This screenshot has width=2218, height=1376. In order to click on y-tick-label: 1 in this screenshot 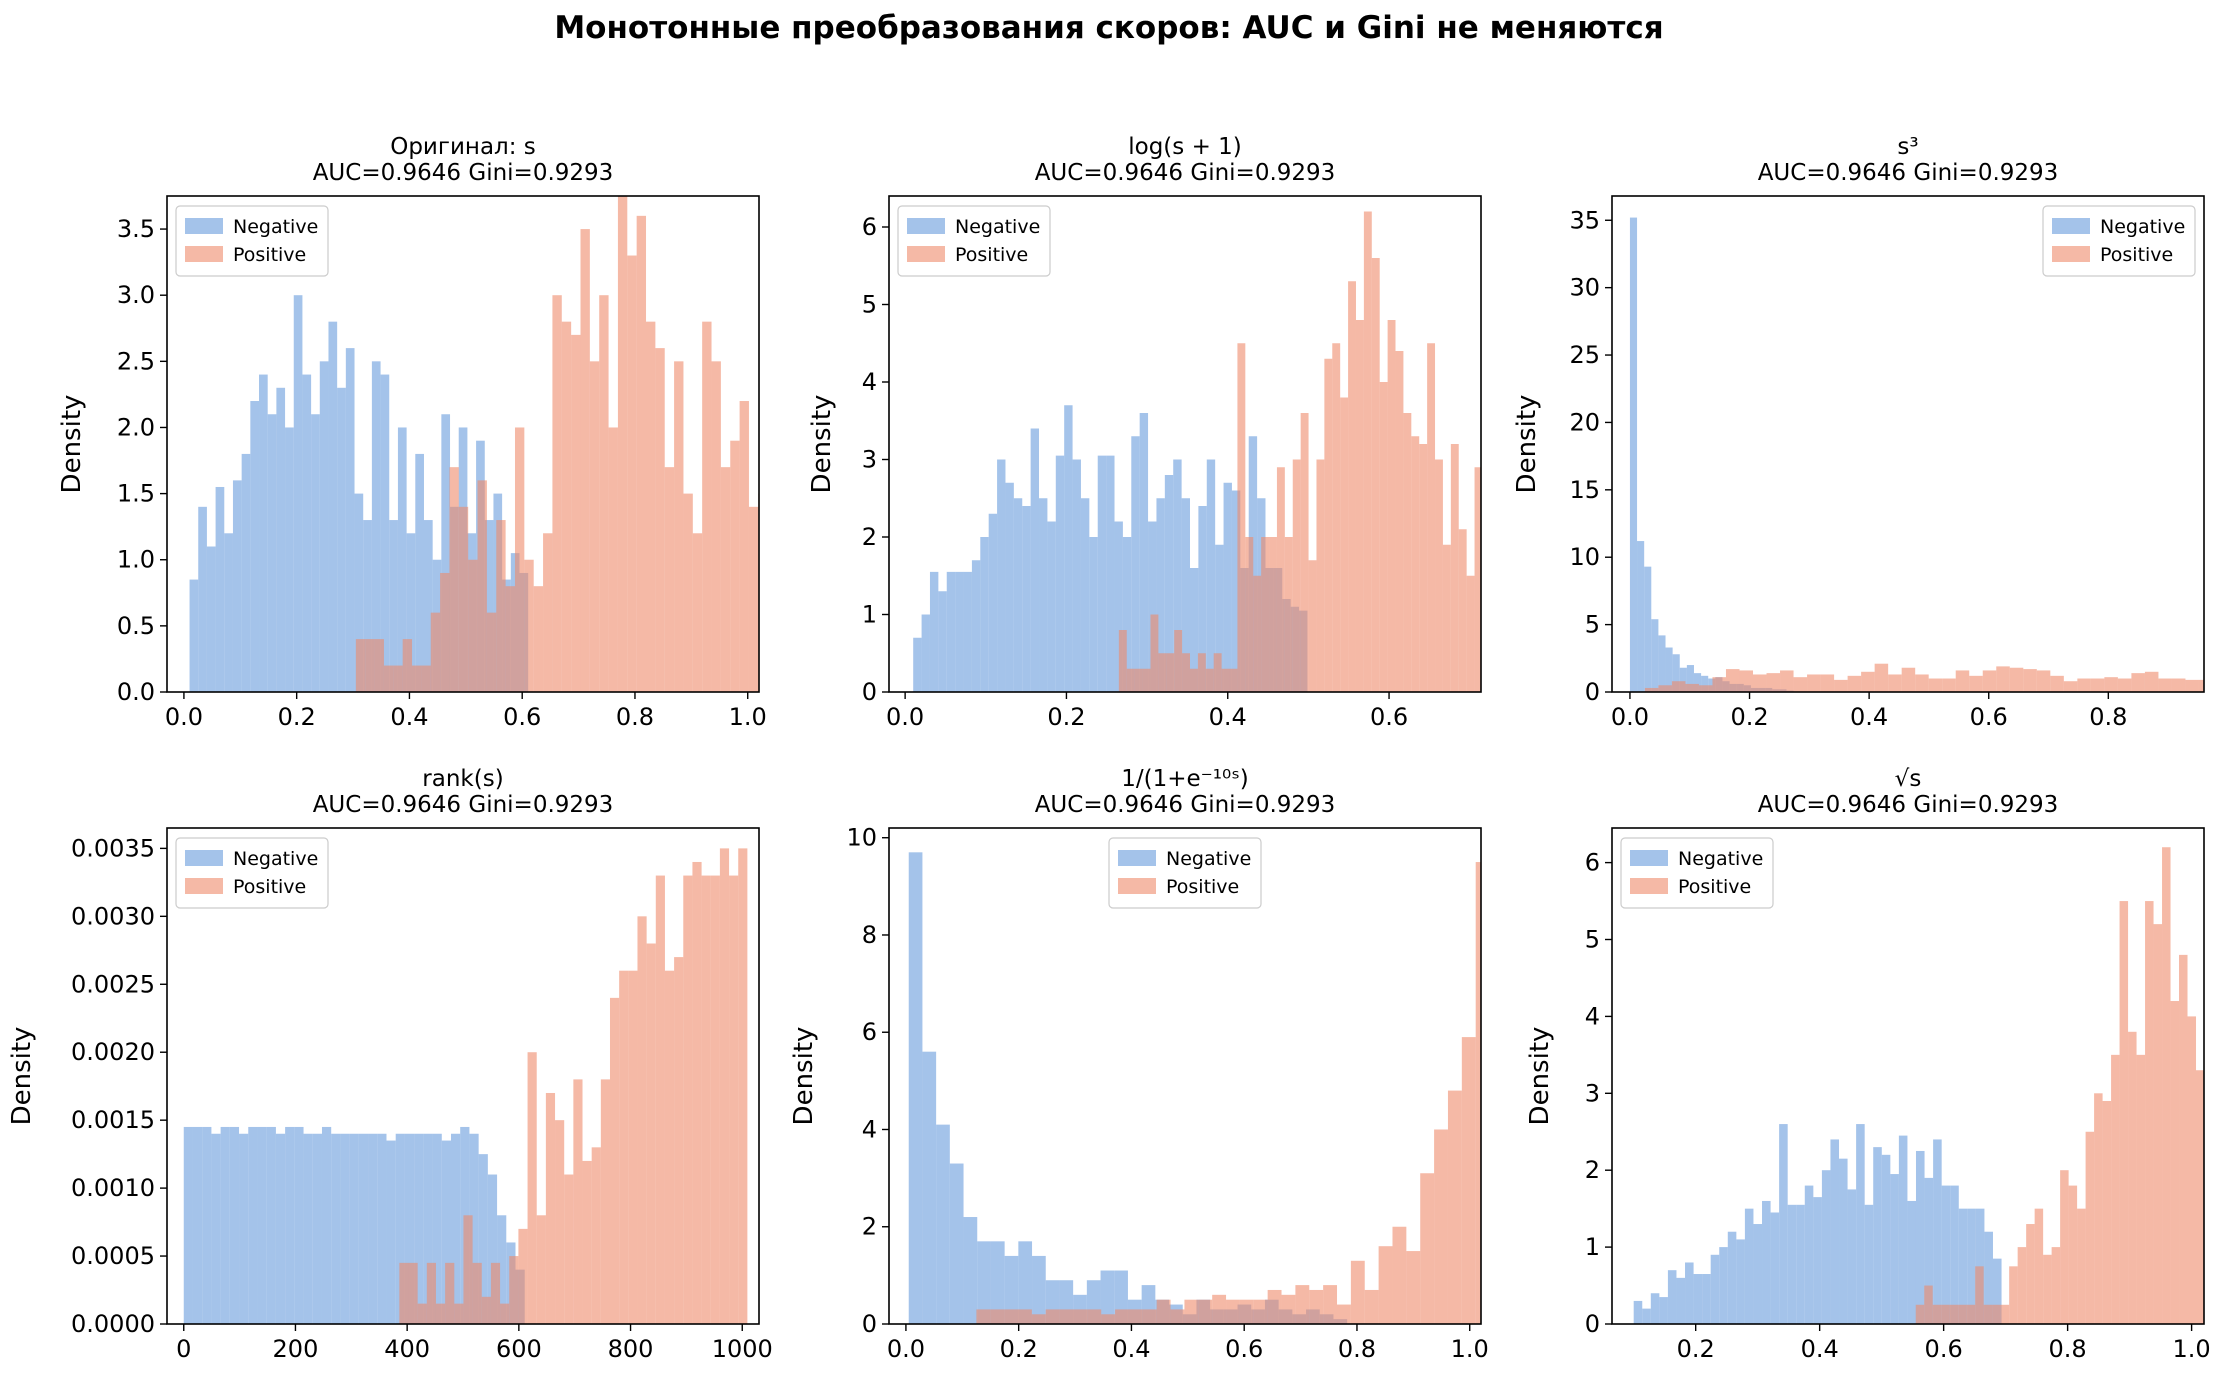, I will do `click(869, 615)`.